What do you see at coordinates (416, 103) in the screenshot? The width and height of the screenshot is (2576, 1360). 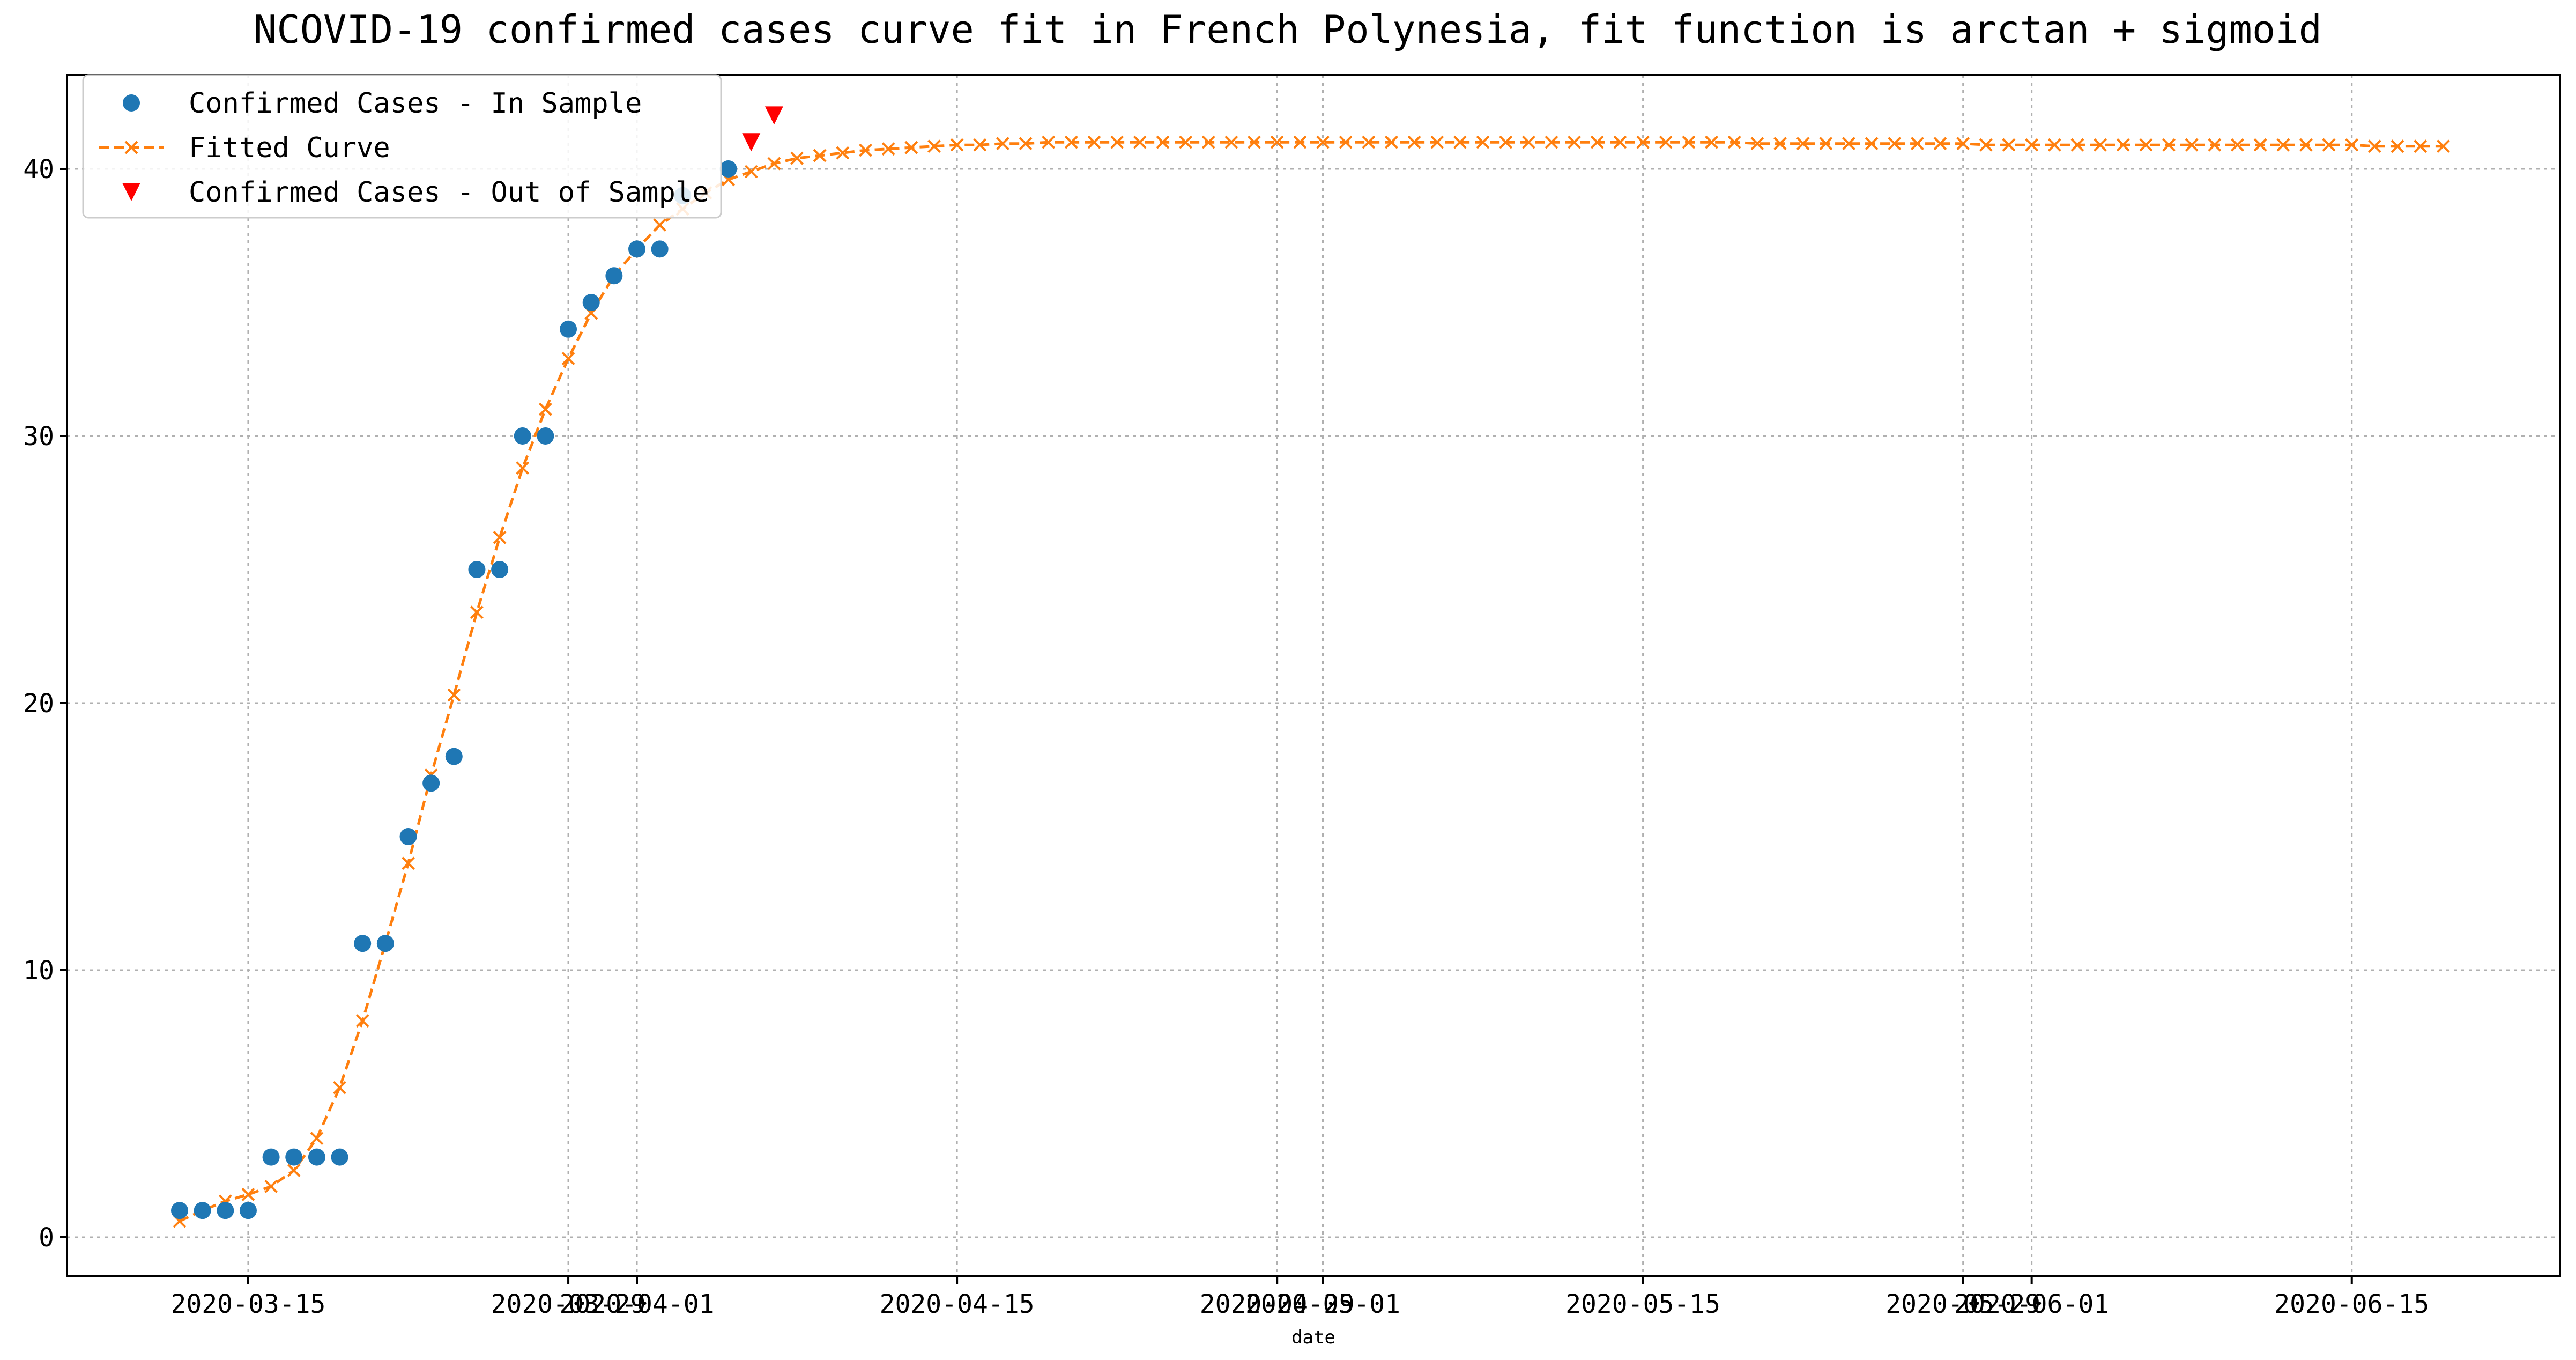 I see `legend-label: Confirmed Cases - In Sample` at bounding box center [416, 103].